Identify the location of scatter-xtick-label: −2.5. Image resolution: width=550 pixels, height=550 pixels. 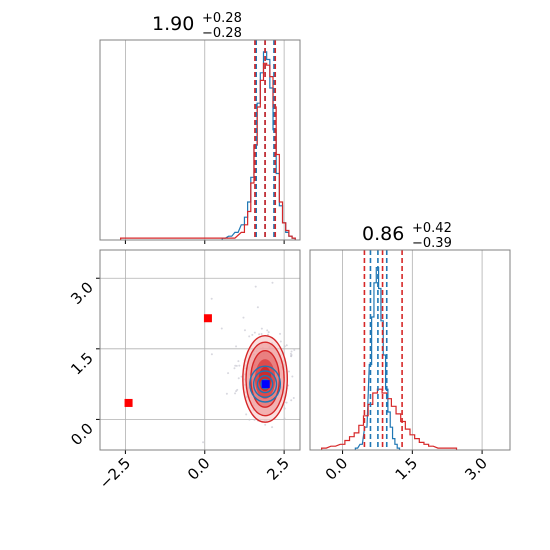
(115, 473).